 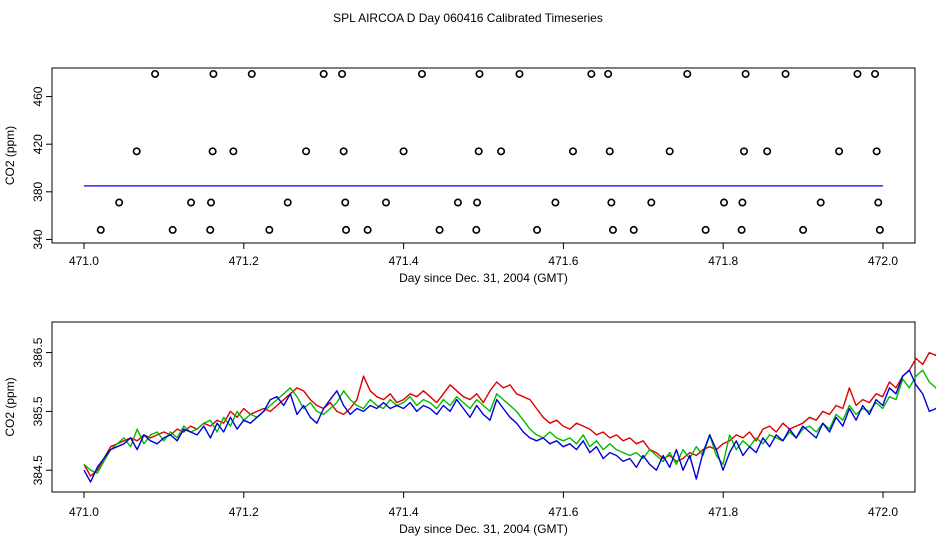 What do you see at coordinates (38, 239) in the screenshot?
I see `y-tick-label: 340` at bounding box center [38, 239].